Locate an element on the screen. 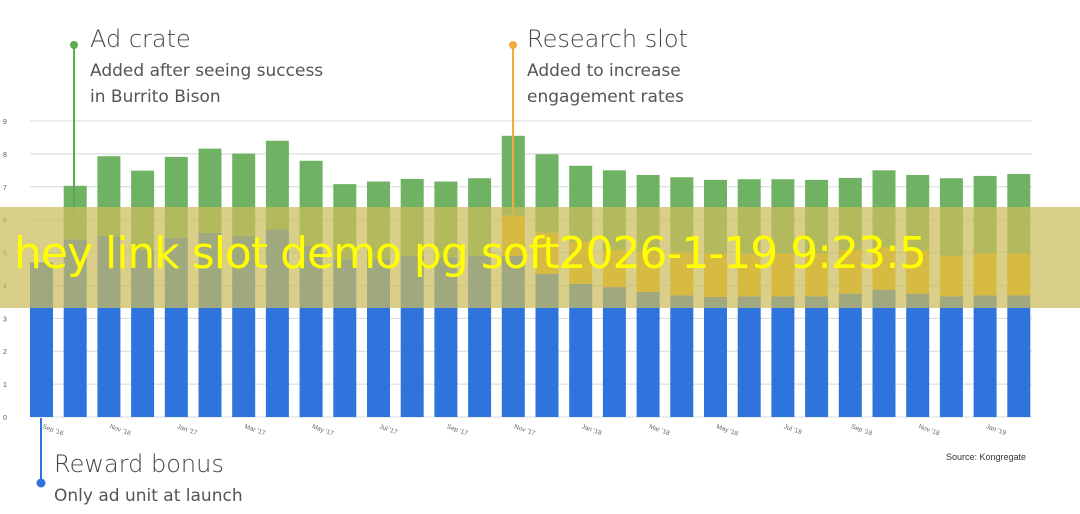  x-tick-label: Jan '17 is located at coordinates (187, 430).